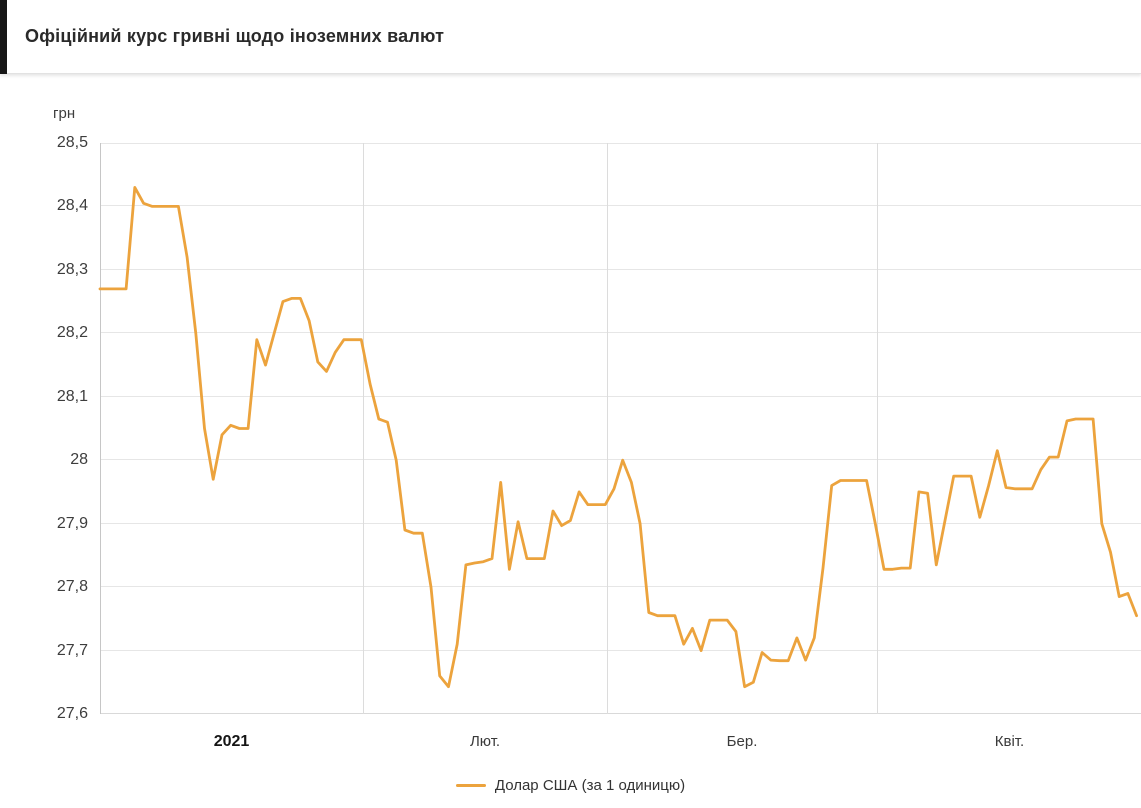  What do you see at coordinates (72, 206) in the screenshot?
I see `y-tick-label: 28,4` at bounding box center [72, 206].